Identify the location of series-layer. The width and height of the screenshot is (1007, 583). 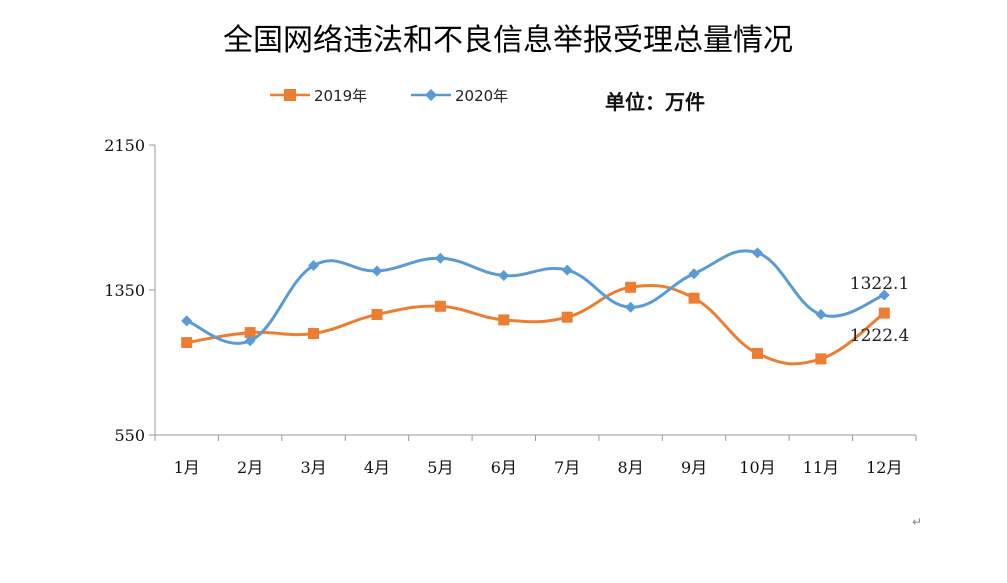
(535, 306).